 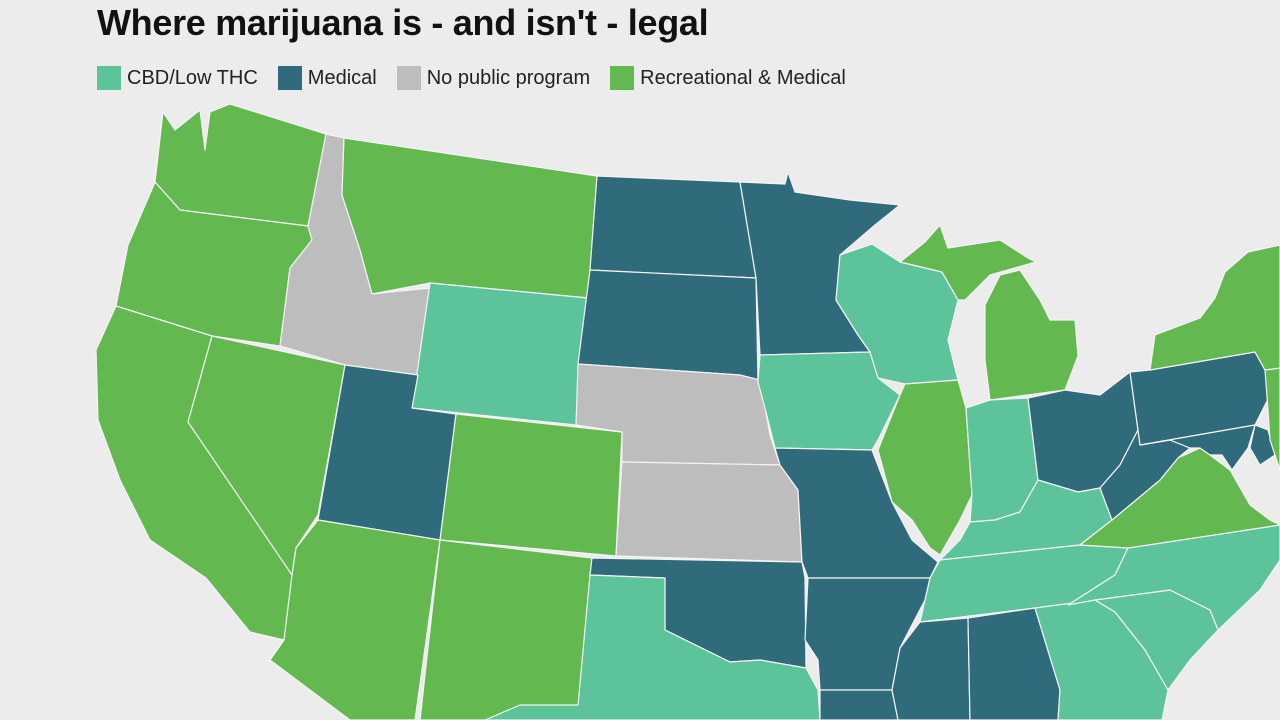 What do you see at coordinates (240, 165) in the screenshot?
I see `state-washington` at bounding box center [240, 165].